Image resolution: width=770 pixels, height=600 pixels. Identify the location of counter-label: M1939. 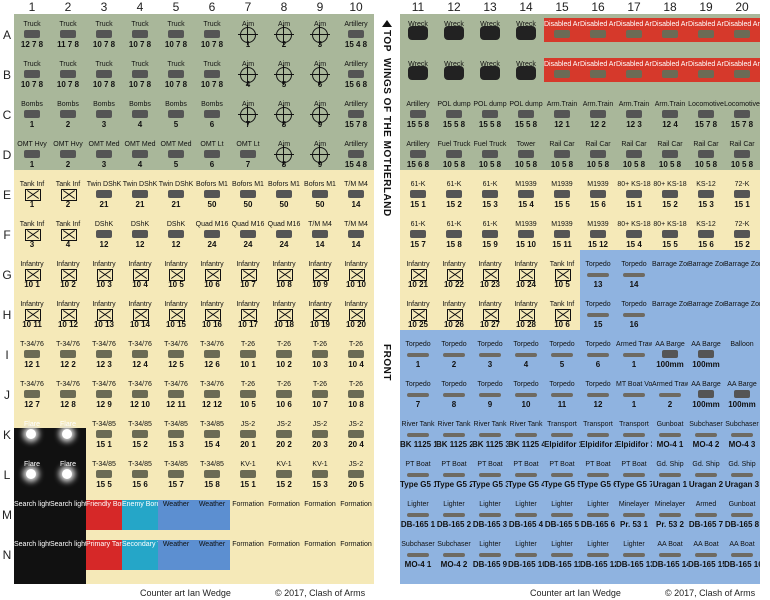
(526, 224).